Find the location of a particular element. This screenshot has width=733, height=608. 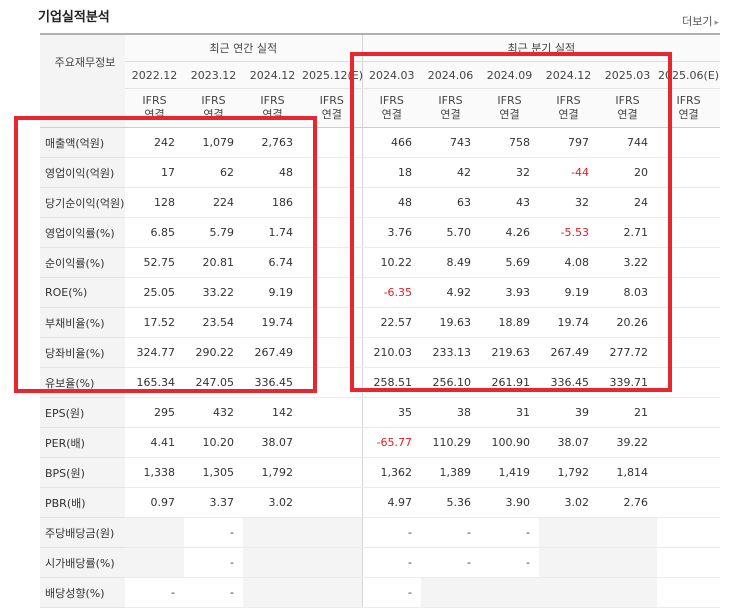

table-cell: 32 is located at coordinates (510, 172).